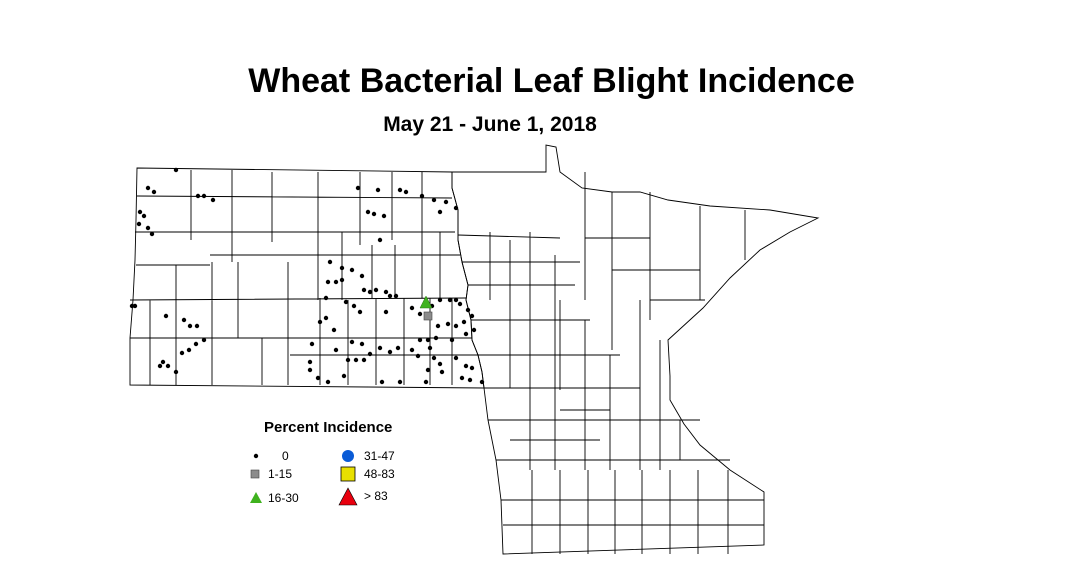 Image resolution: width=1066 pixels, height=587 pixels. I want to click on legend-label-0: 0, so click(285, 456).